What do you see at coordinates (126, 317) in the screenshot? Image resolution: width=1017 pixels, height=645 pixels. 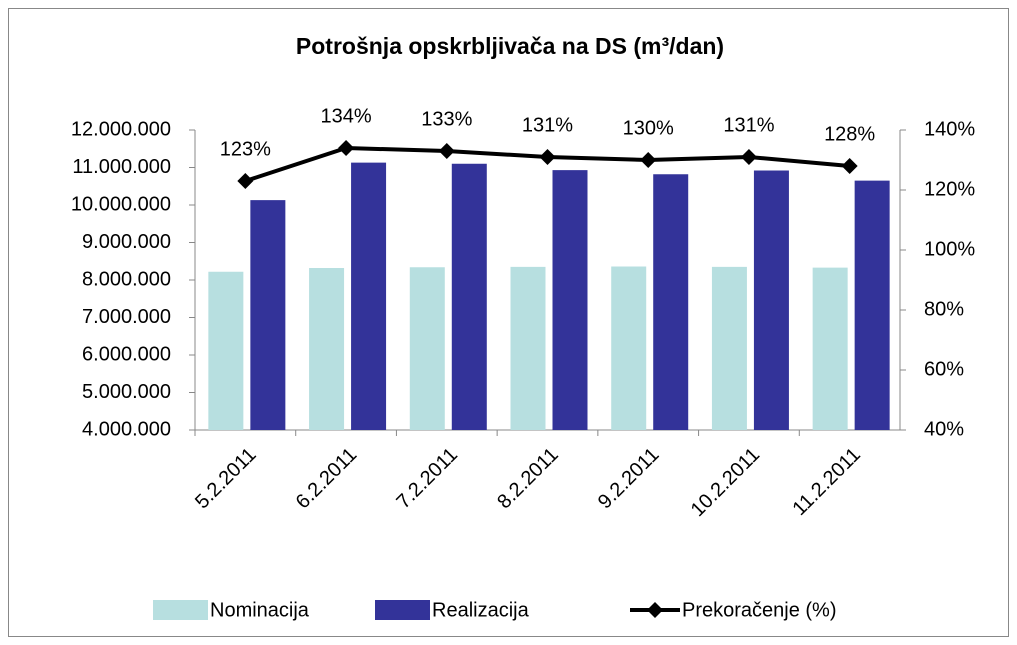 I see `y-tick-label: 7.000.000` at bounding box center [126, 317].